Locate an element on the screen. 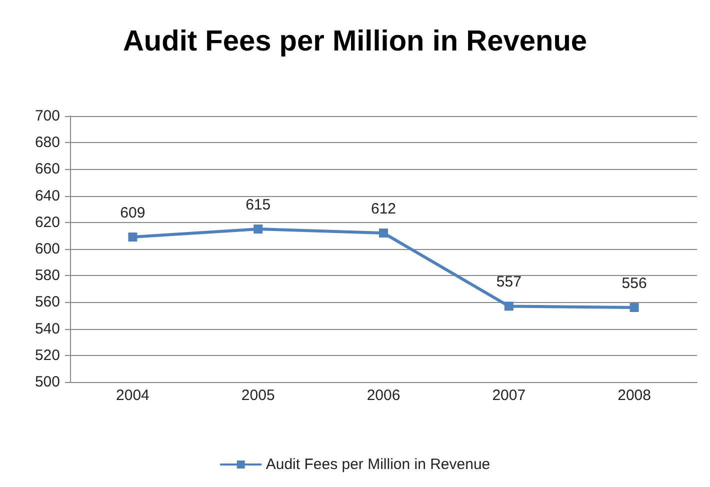 Image resolution: width=710 pixels, height=487 pixels. y-tick-label: 500 is located at coordinates (47, 382).